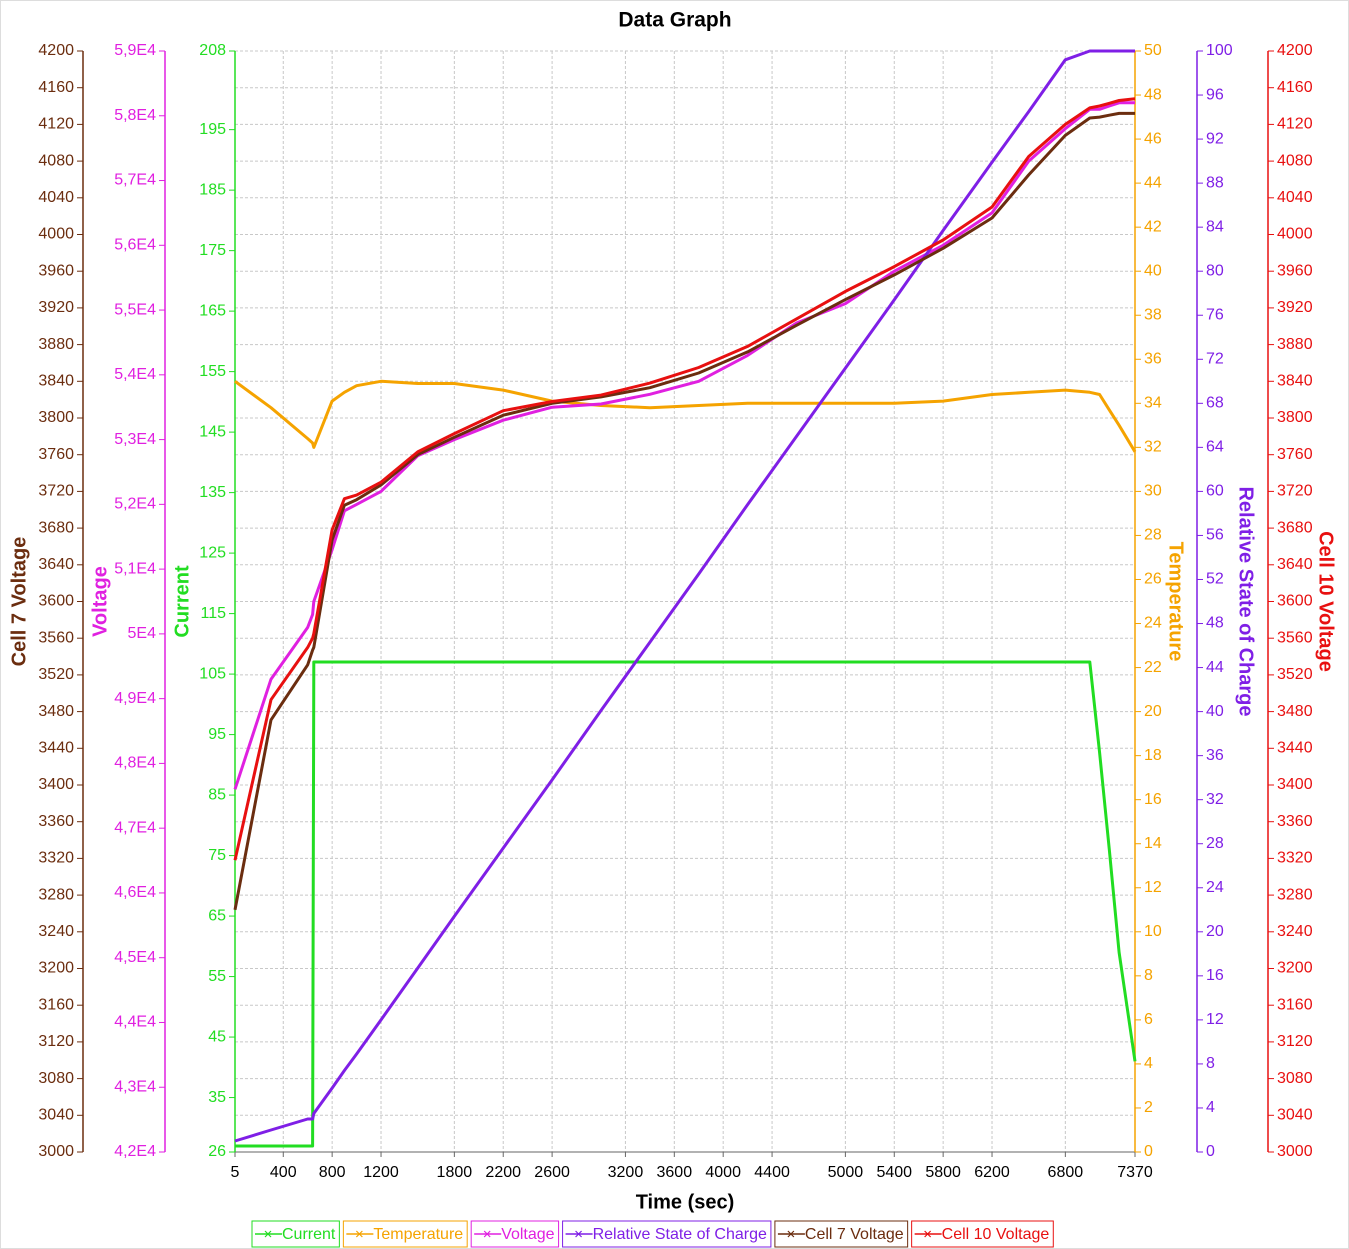 Image resolution: width=1349 pixels, height=1249 pixels. I want to click on y-tick-label: 5E4, so click(142, 633).